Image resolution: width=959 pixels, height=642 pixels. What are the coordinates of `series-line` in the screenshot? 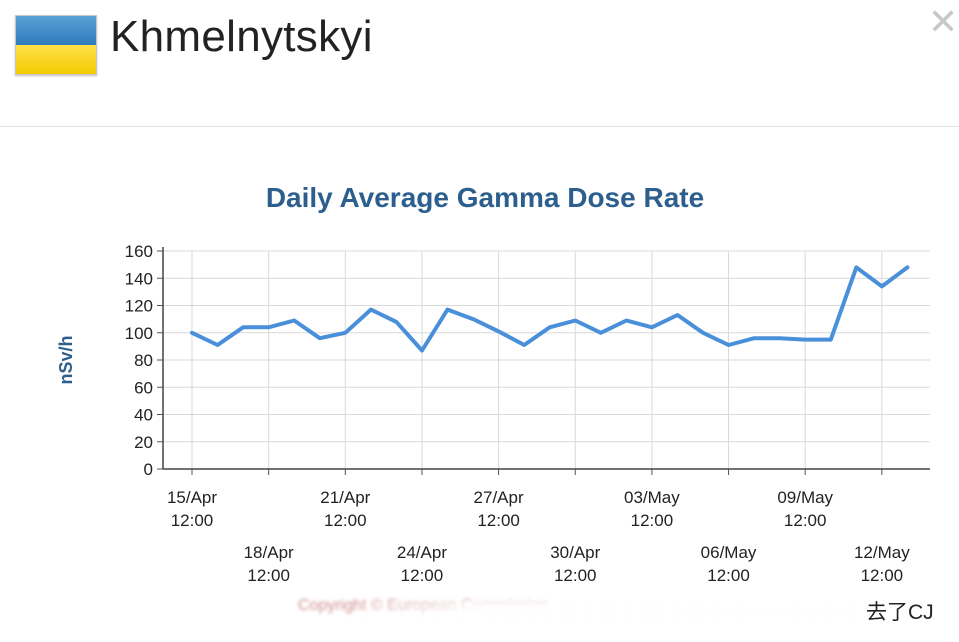 It's located at (550, 309).